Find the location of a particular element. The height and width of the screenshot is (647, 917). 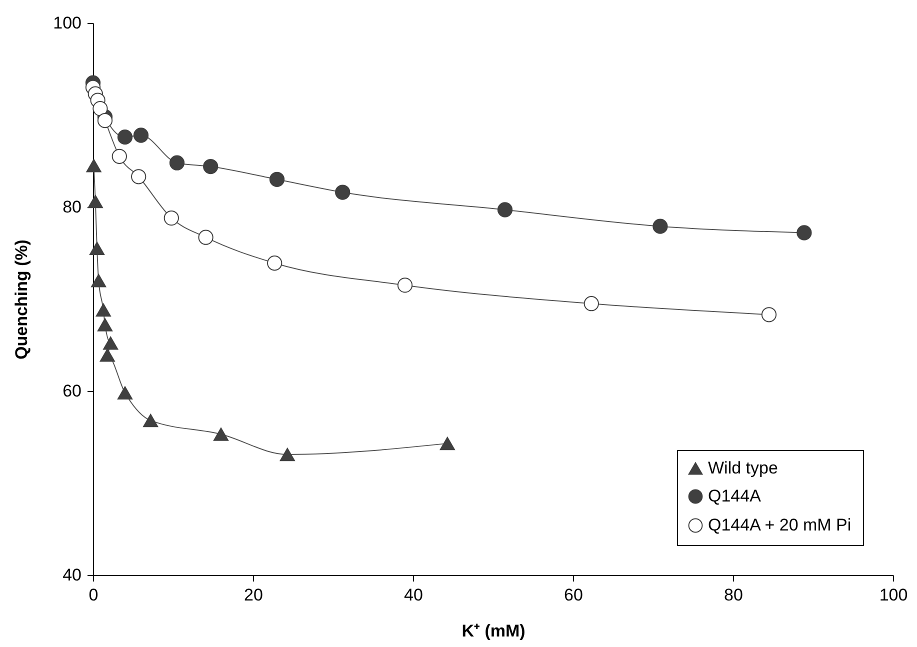

x-tick-label: 60 is located at coordinates (573, 595).